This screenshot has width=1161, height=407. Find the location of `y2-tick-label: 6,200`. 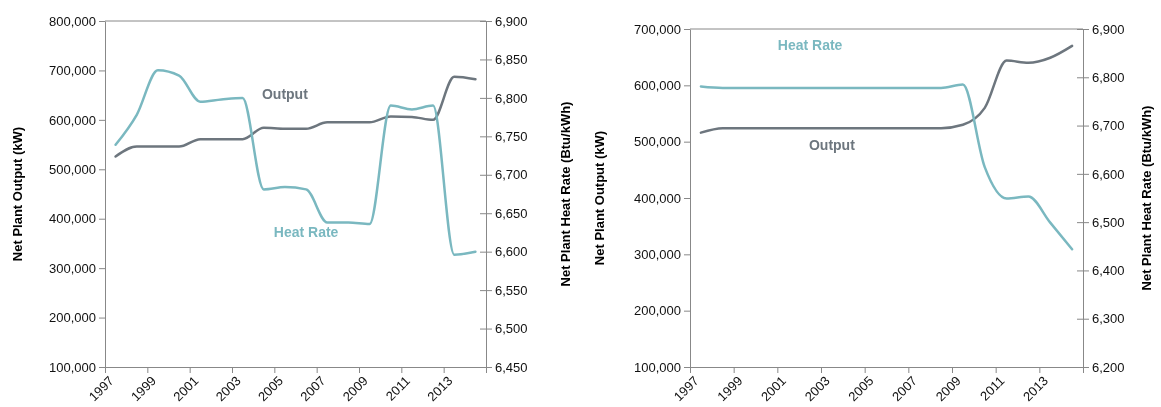

y2-tick-label: 6,200 is located at coordinates (1108, 367).